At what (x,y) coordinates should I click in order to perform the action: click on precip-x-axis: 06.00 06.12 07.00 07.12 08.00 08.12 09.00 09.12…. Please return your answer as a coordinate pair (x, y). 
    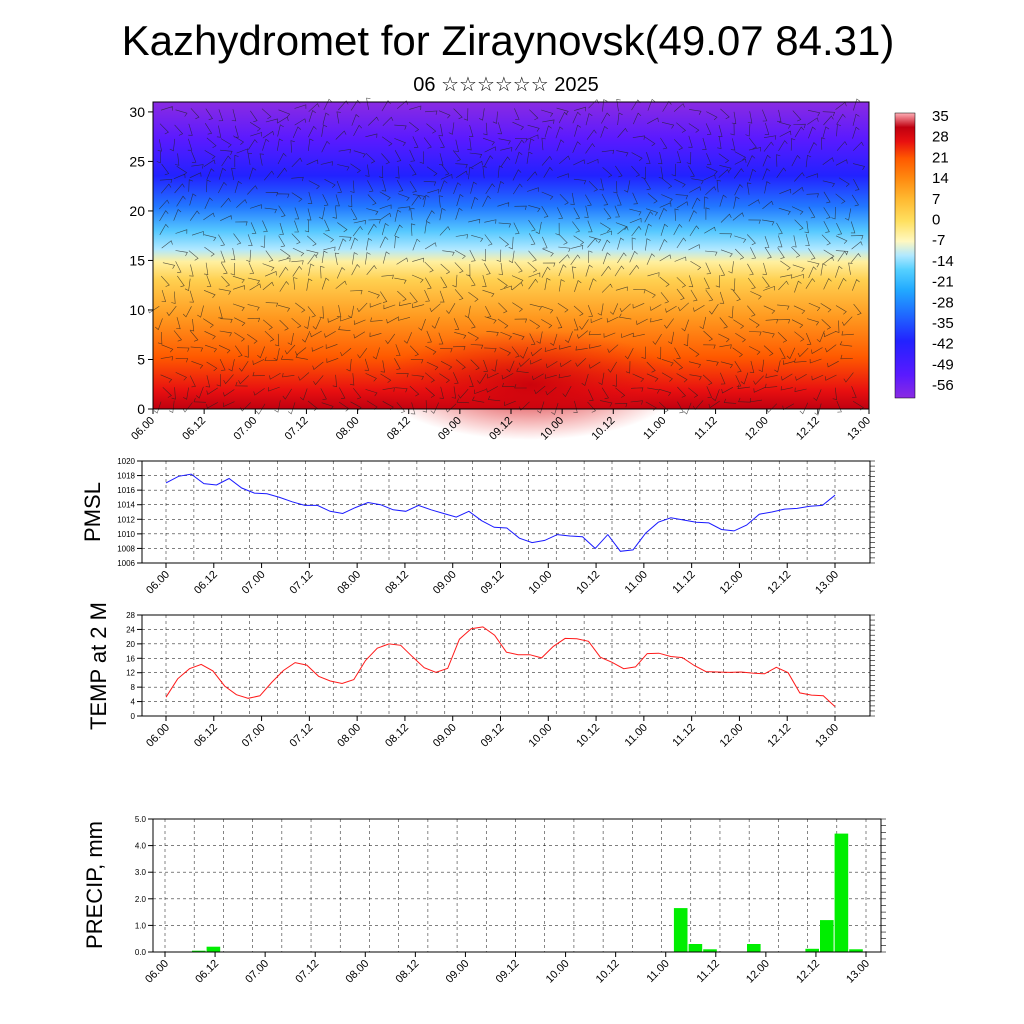
    Looking at the image, I should click on (507, 969).